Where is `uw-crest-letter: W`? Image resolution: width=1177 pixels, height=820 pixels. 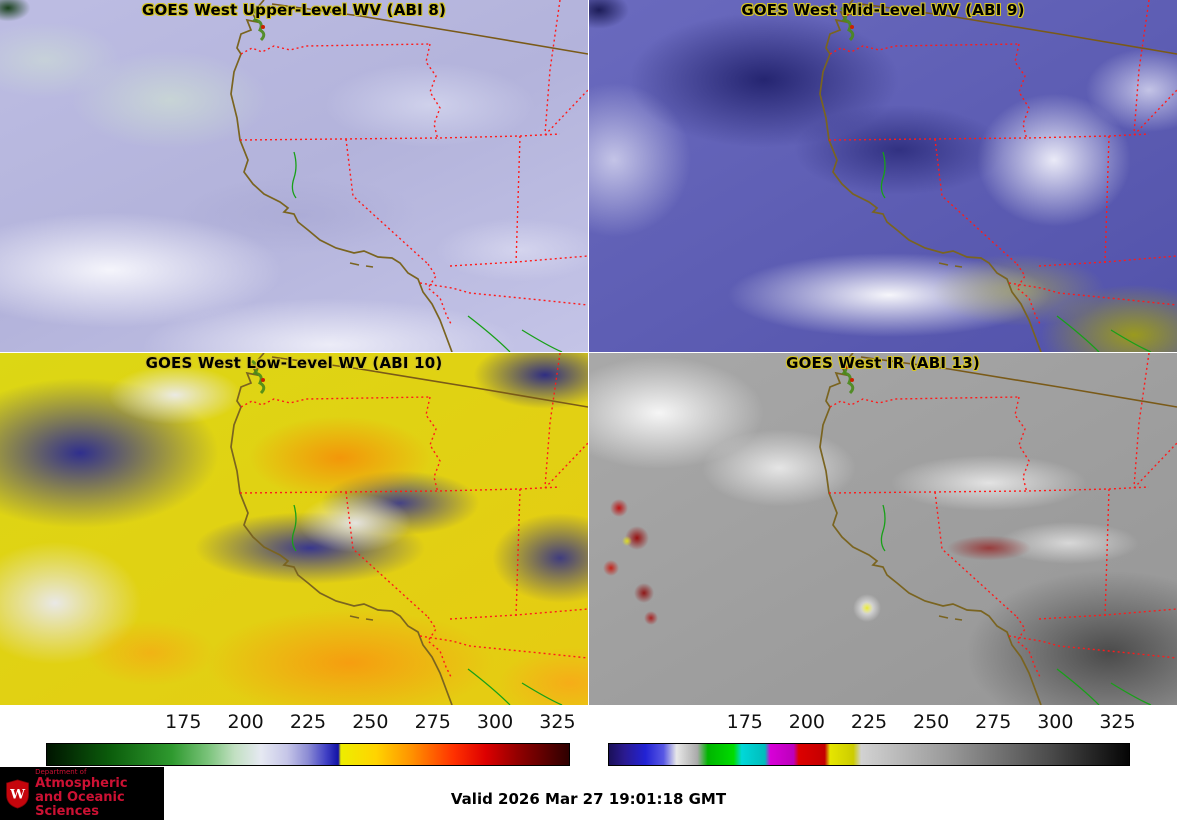 uw-crest-letter: W is located at coordinates (17, 794).